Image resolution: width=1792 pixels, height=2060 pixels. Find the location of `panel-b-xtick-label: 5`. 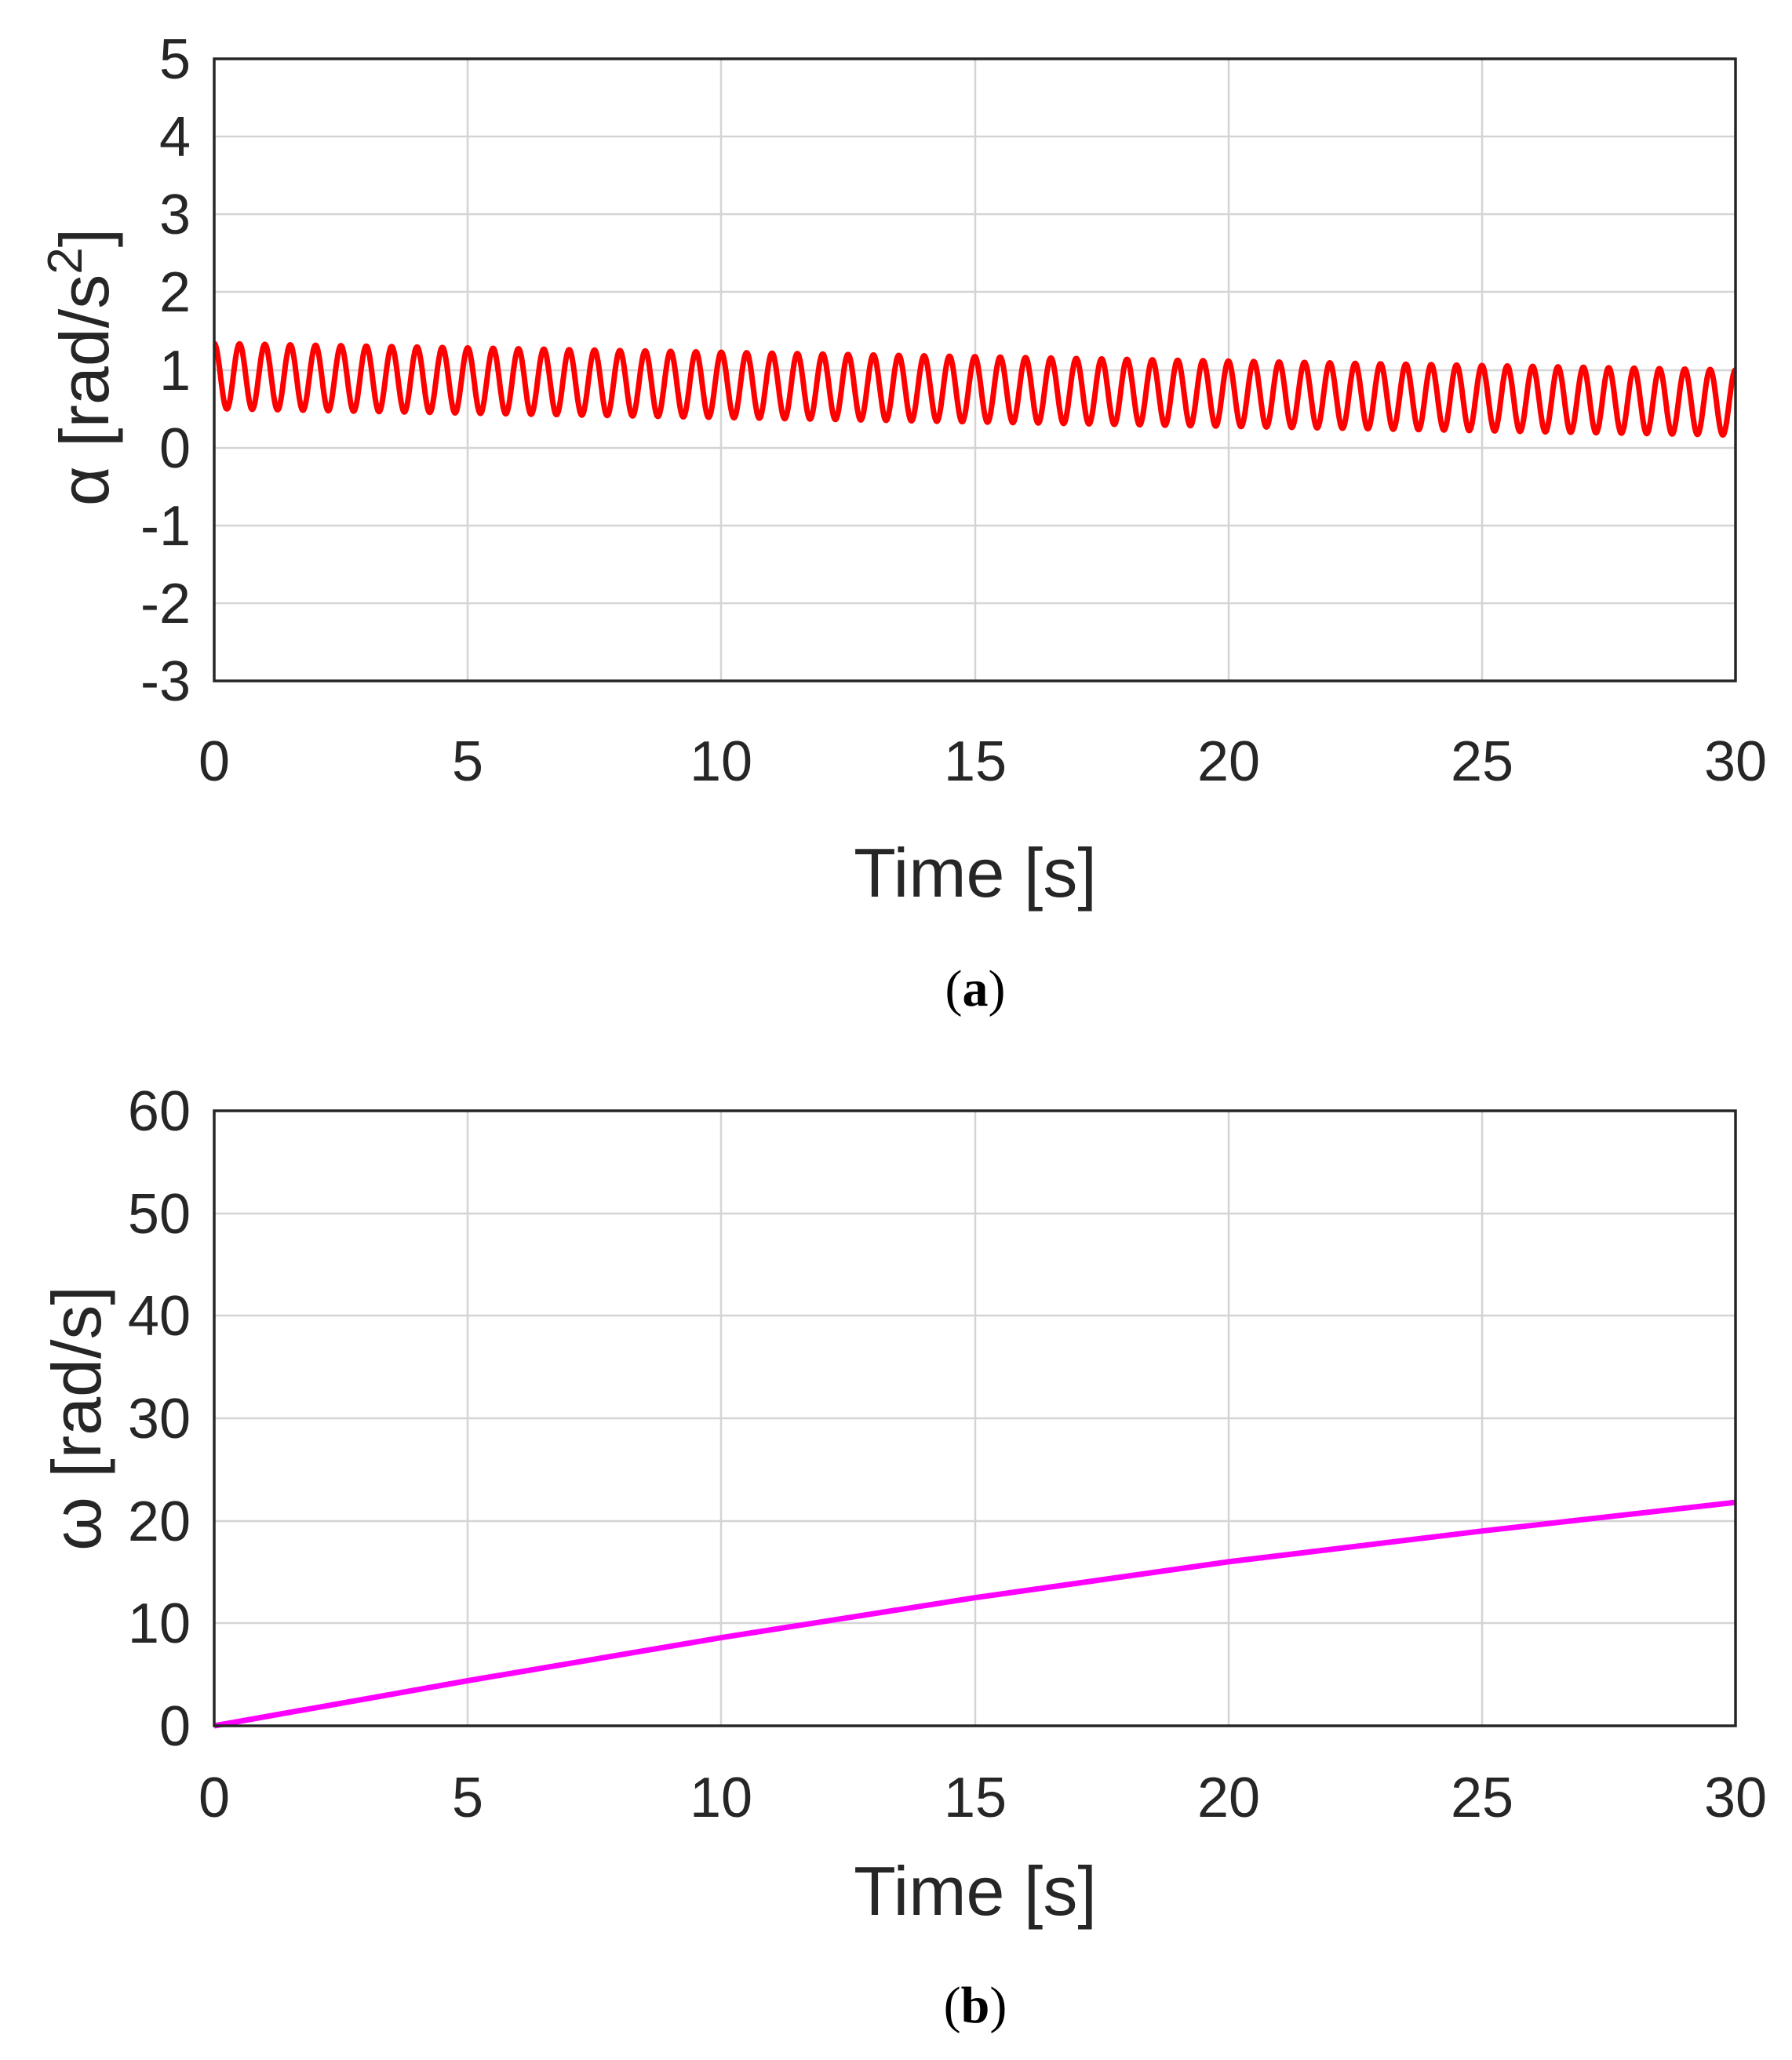

panel-b-xtick-label: 5 is located at coordinates (467, 1798).